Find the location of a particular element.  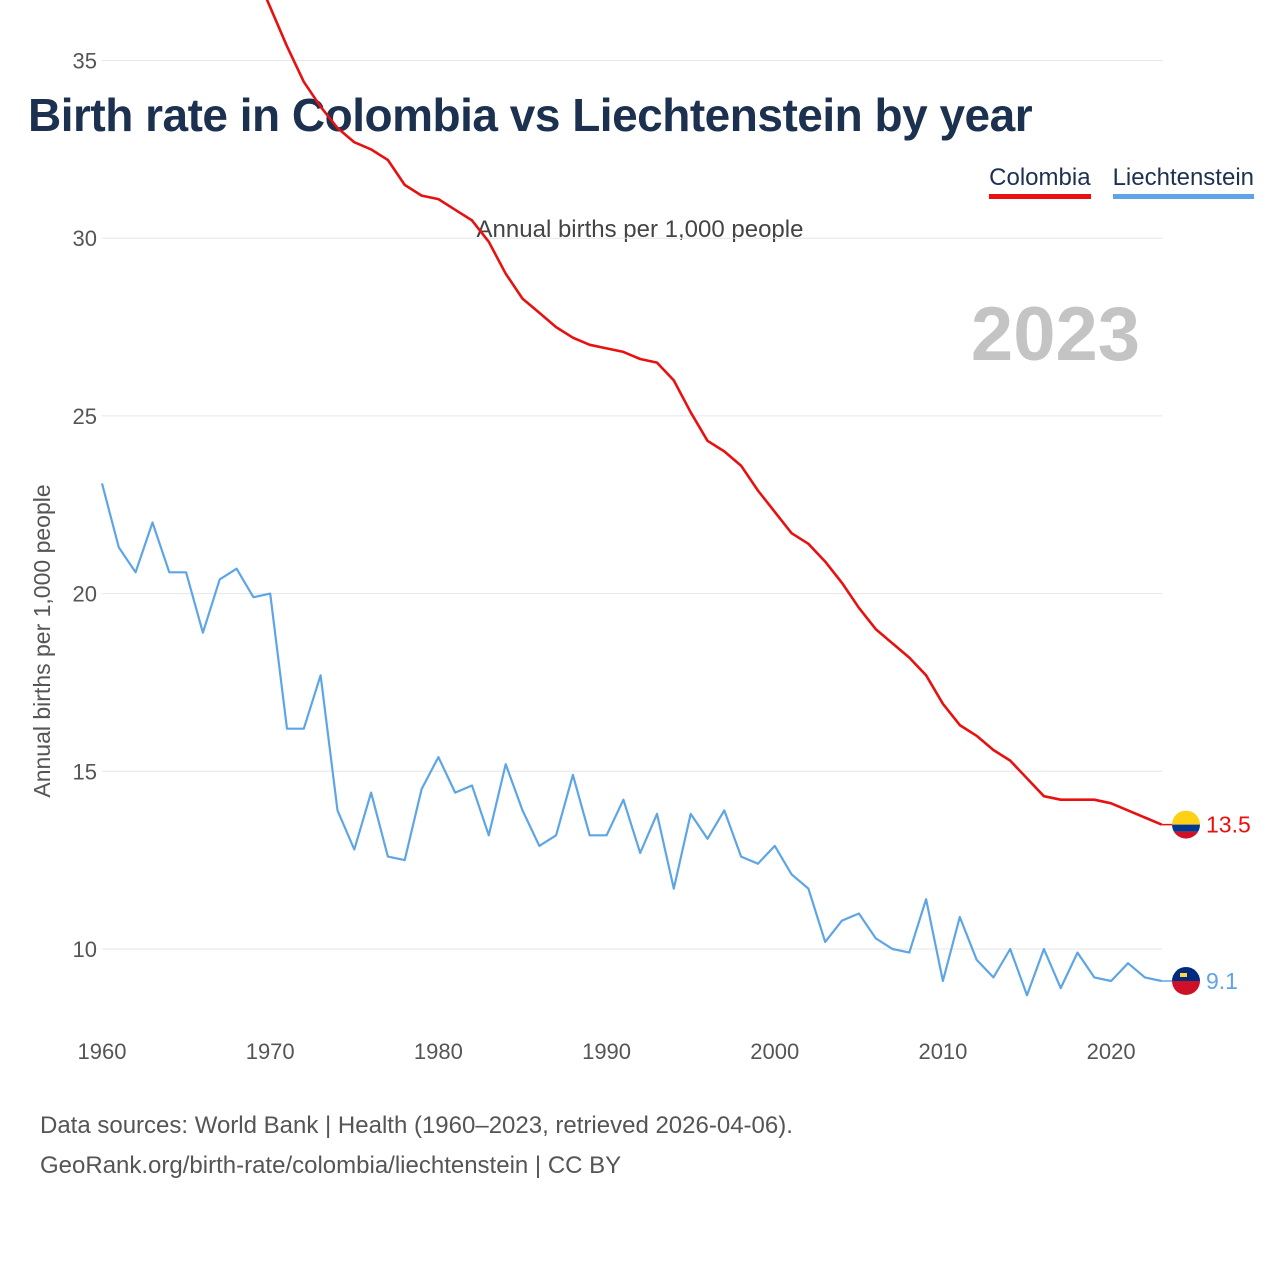

y-axis-label: Annual births per 1,000 people is located at coordinates (42, 640).